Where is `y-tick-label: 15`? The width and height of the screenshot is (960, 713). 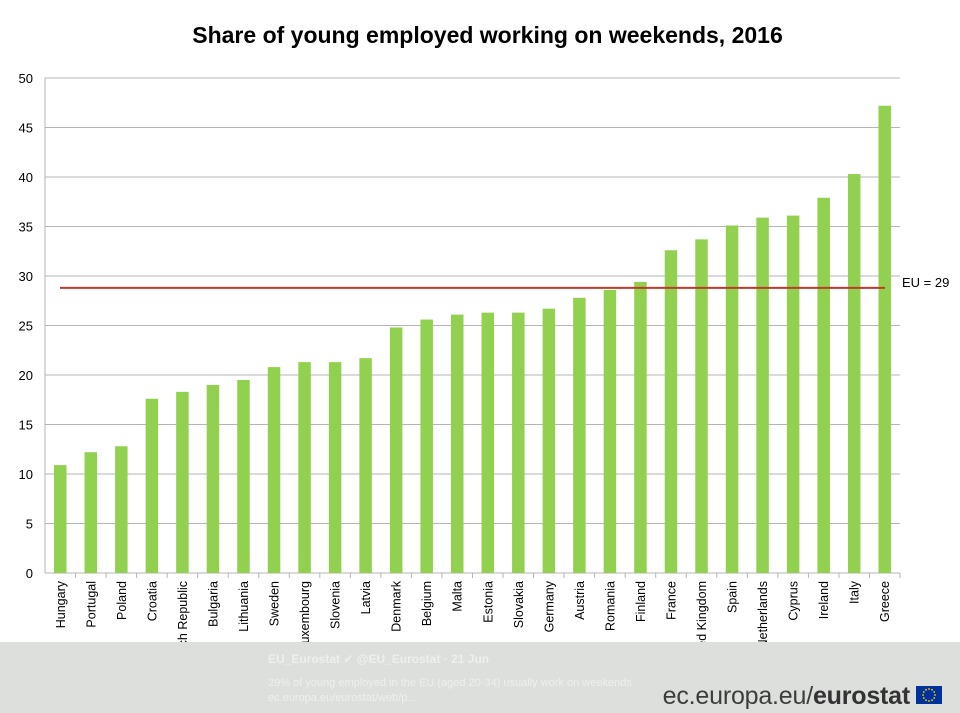
y-tick-label: 15 is located at coordinates (26, 425).